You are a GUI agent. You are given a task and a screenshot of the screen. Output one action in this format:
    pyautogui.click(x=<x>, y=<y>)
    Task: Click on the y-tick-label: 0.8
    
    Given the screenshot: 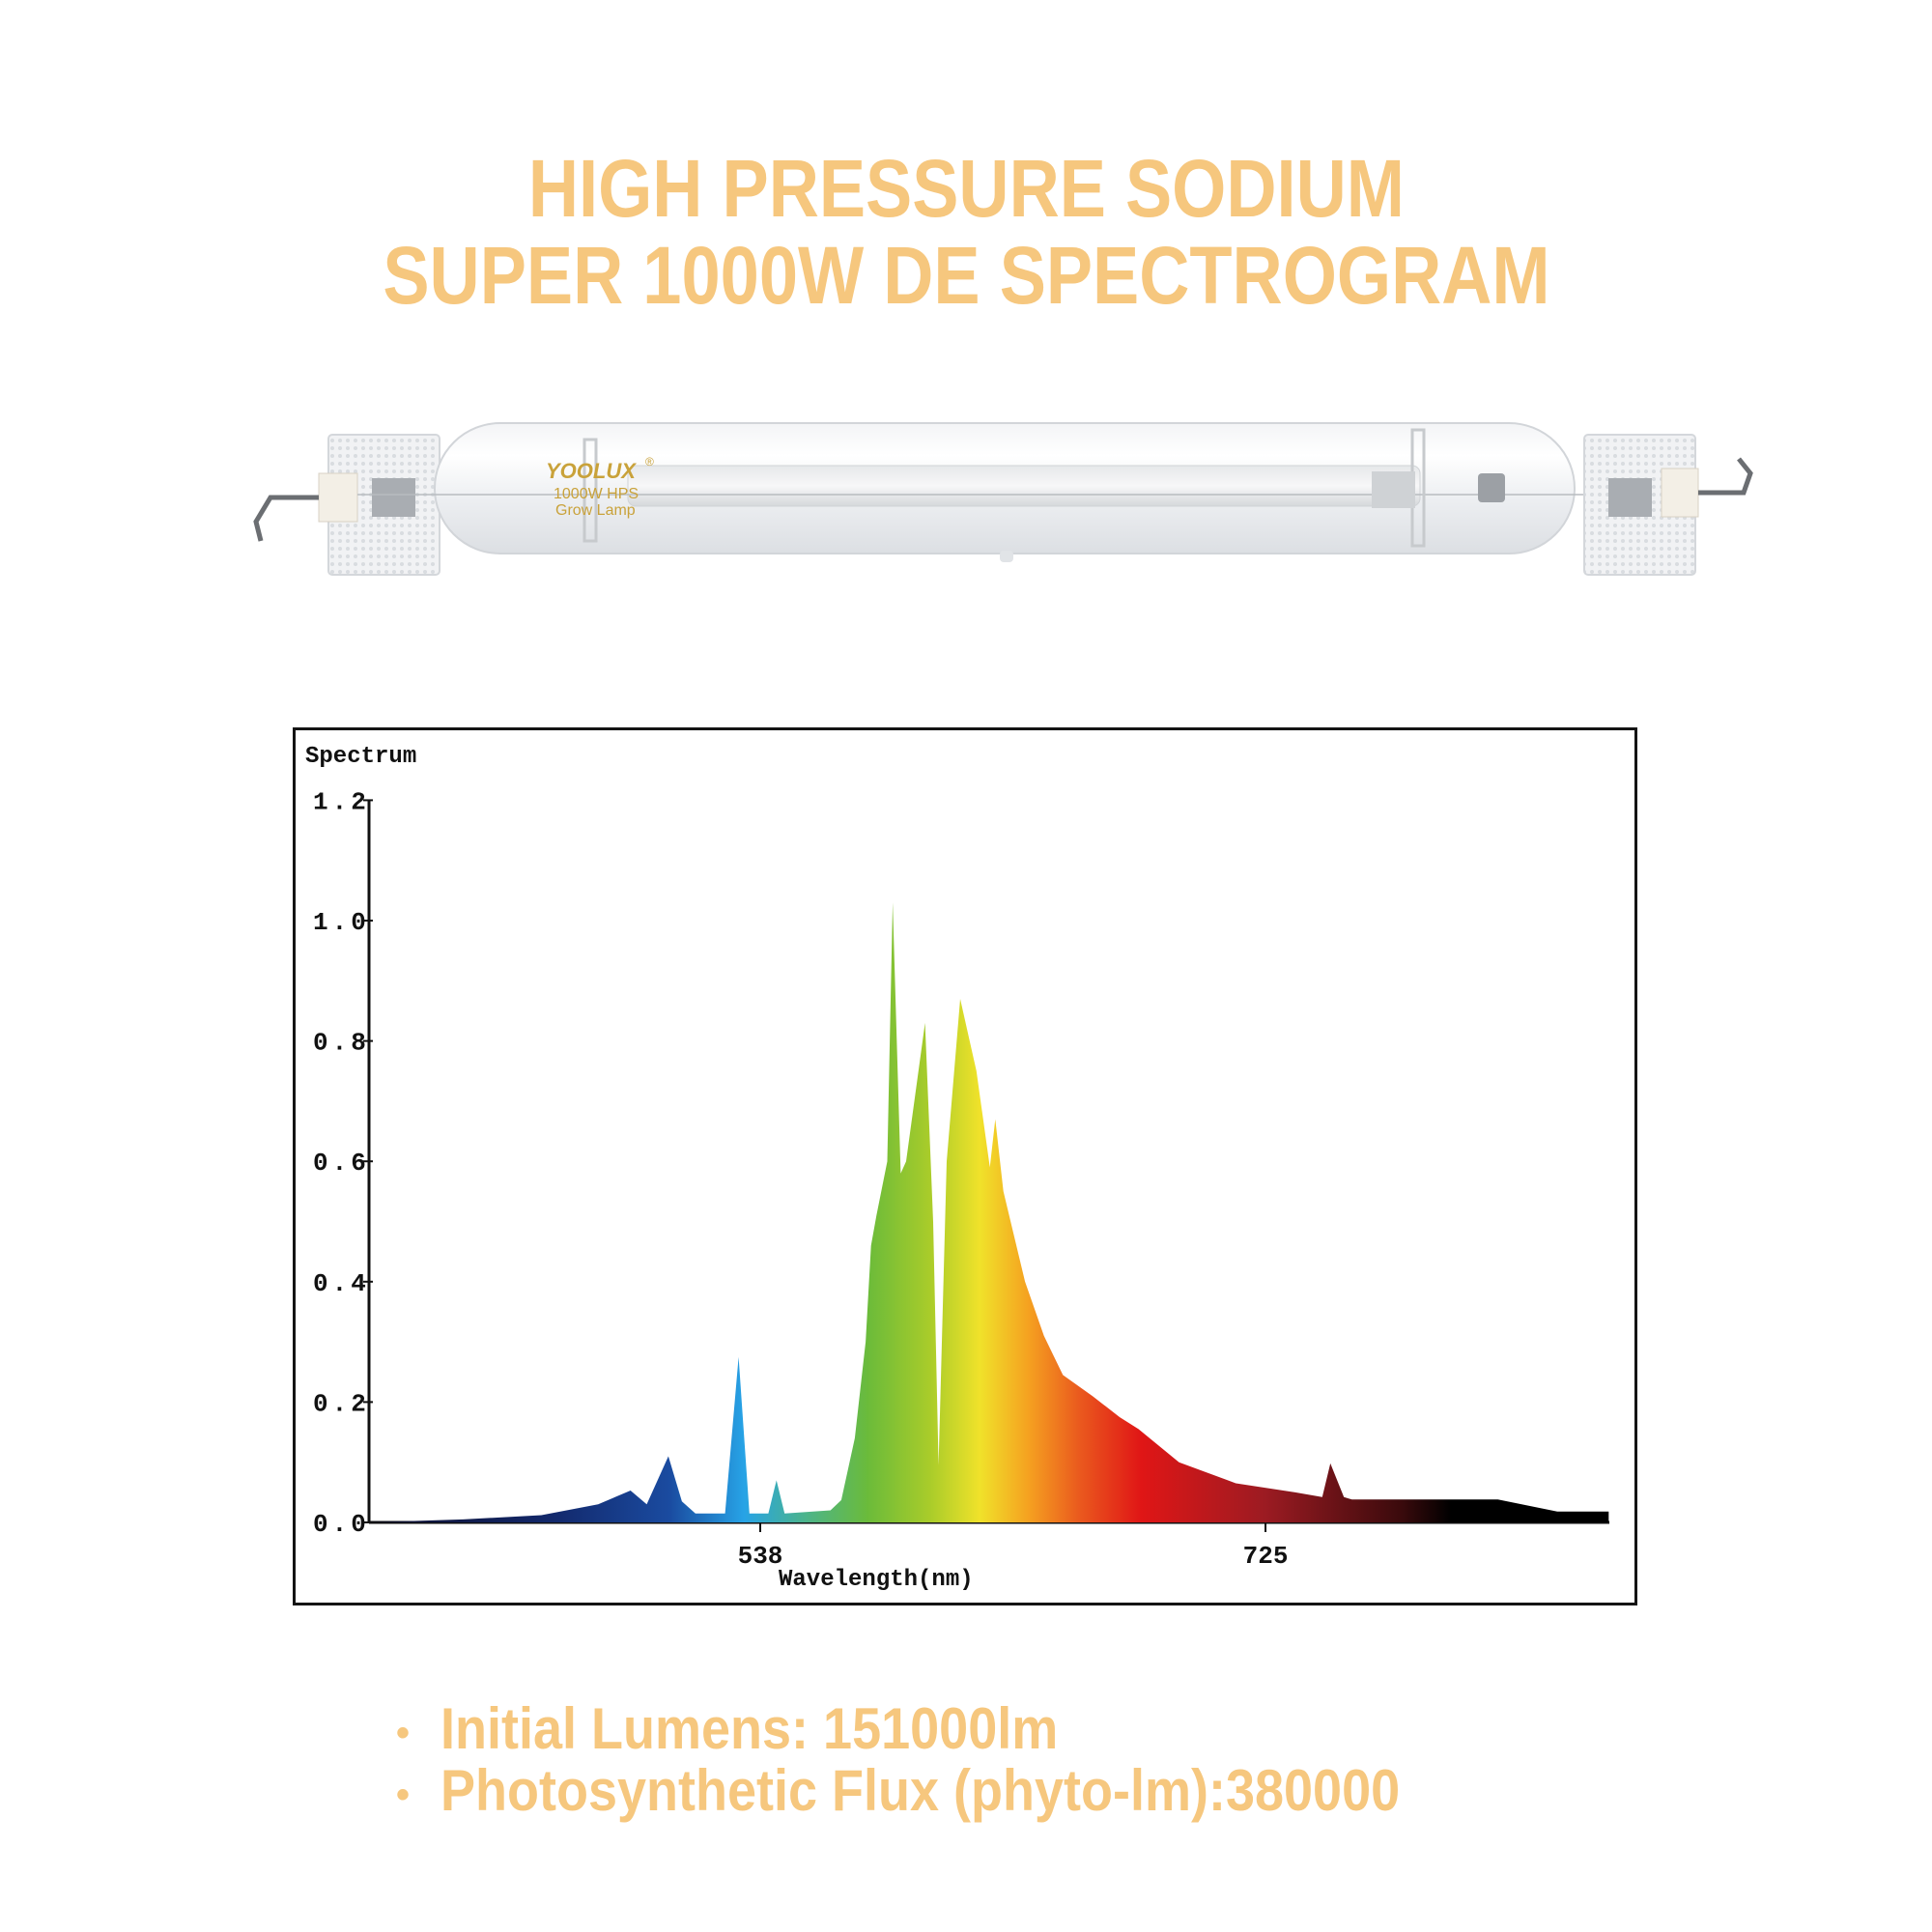 What is the action you would take?
    pyautogui.click(x=341, y=1043)
    